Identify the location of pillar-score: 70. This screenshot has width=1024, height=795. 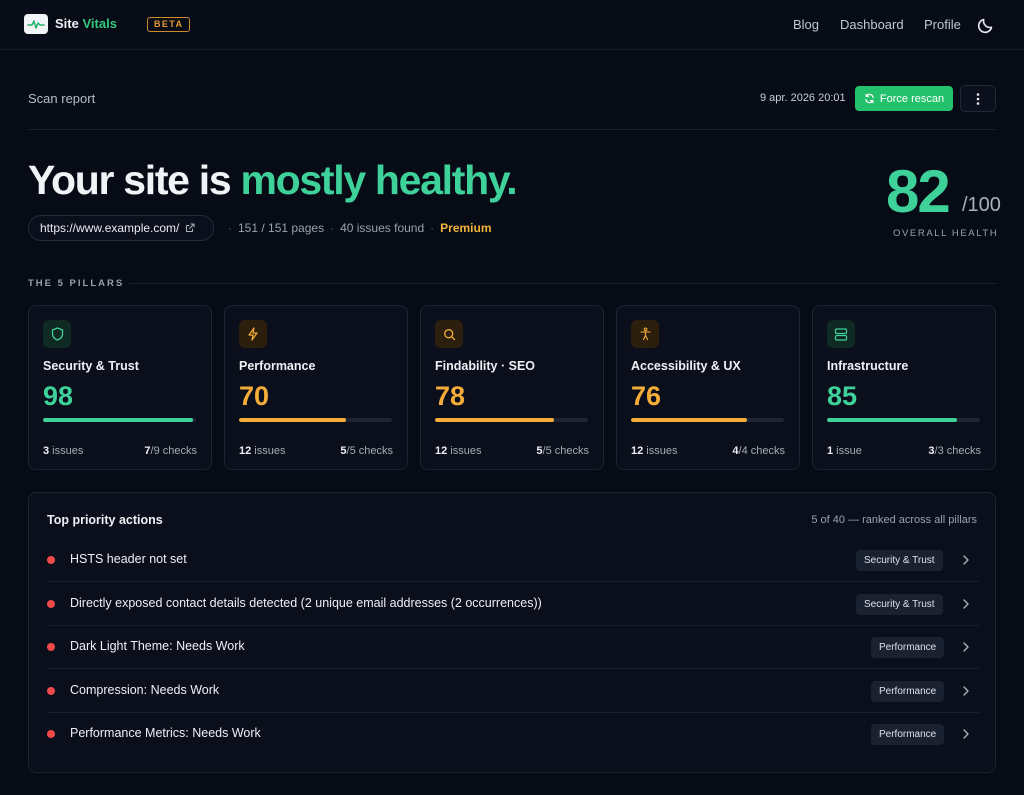
(254, 396).